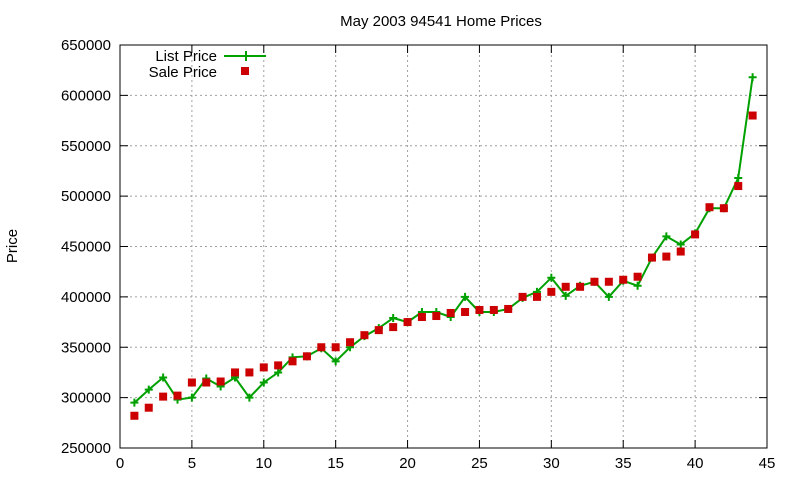  Describe the element at coordinates (86, 95) in the screenshot. I see `y-tick-label: 600000` at that location.